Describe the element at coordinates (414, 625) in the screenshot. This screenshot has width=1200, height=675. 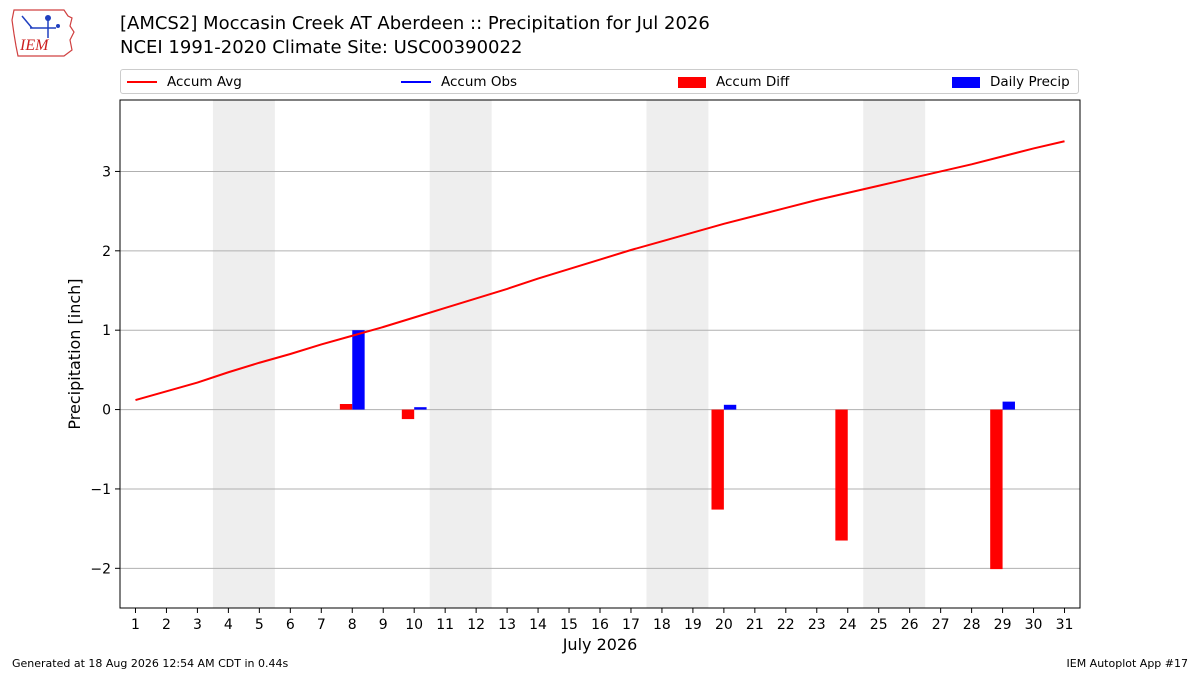
I see `x-tick-label: 10` at that location.